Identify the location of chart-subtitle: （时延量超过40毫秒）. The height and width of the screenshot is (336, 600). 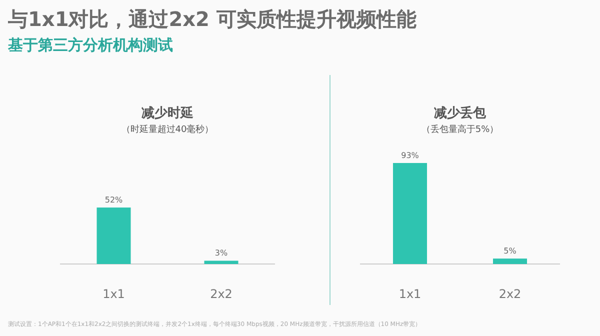
(167, 129).